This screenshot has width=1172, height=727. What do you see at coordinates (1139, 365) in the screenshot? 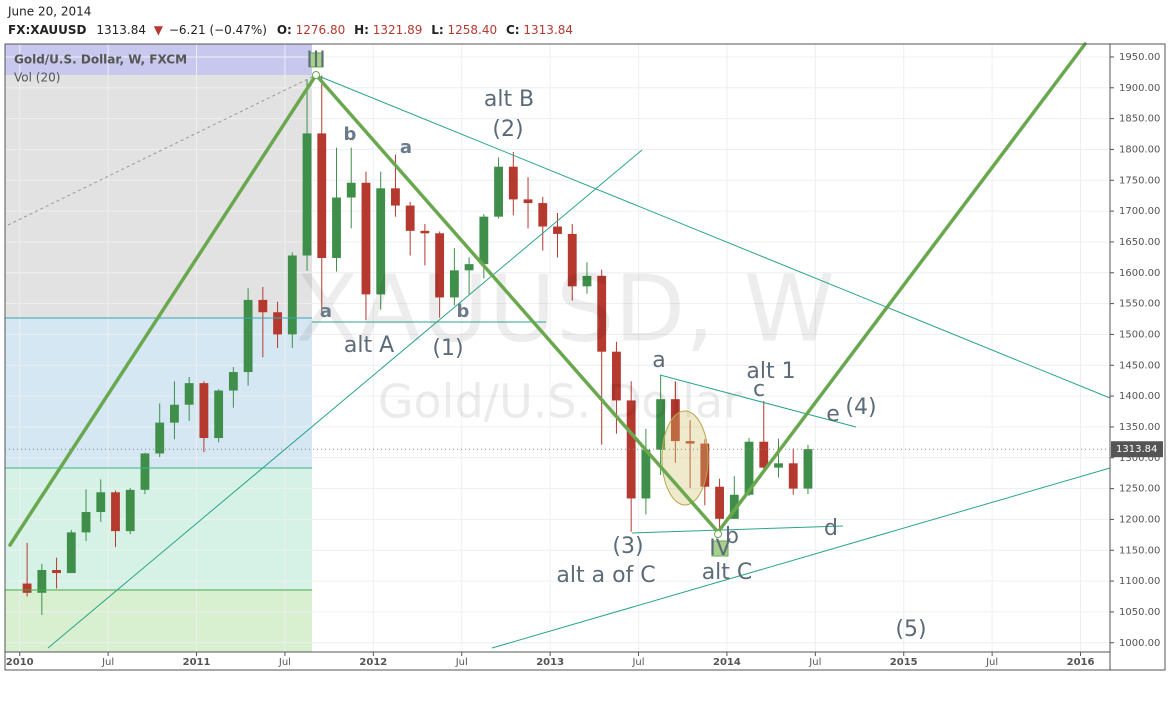
I see `y-tick-label: 1450.00` at bounding box center [1139, 365].